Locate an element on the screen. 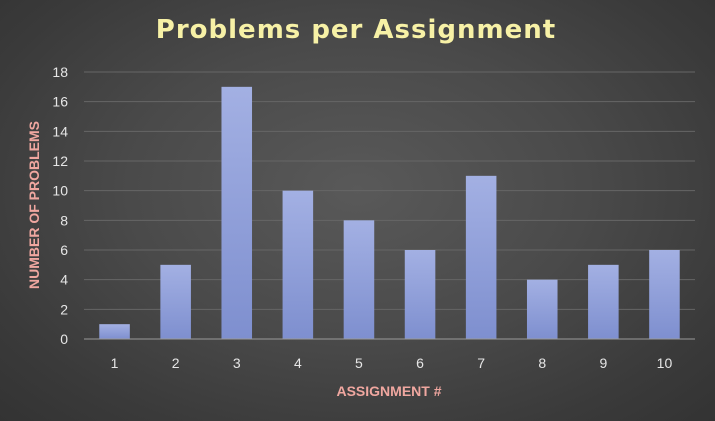  y-tick-label: 10 is located at coordinates (60, 191).